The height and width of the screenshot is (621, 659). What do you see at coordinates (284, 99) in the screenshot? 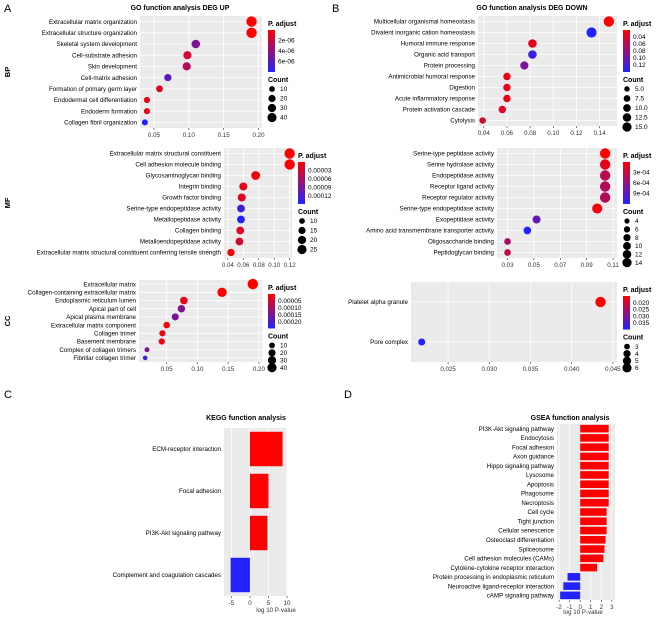
I see `legend-size-label: 20` at bounding box center [284, 99].